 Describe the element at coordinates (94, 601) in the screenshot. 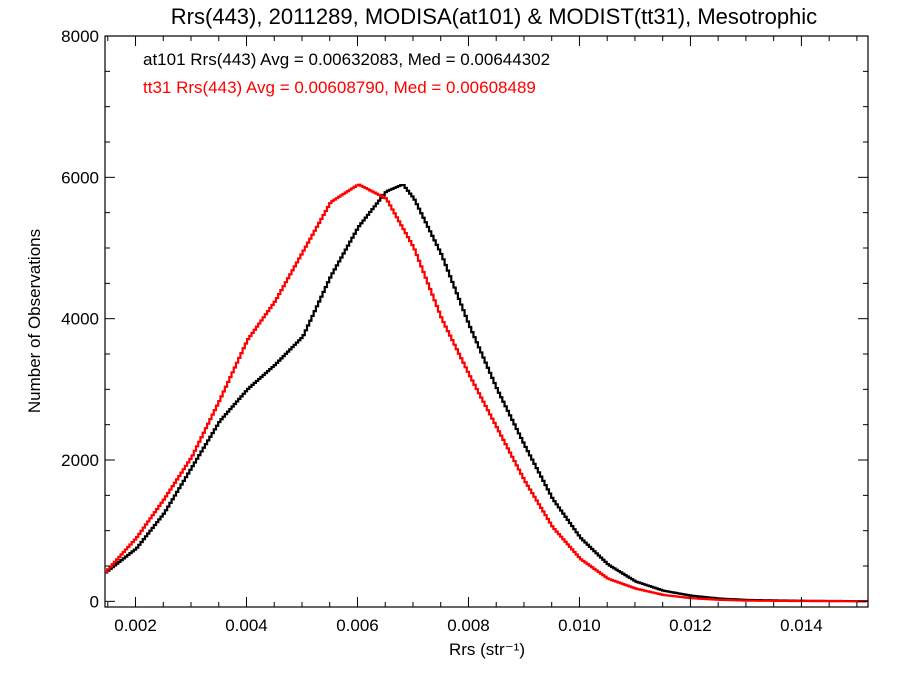

I see `y-tick-label: 0` at that location.